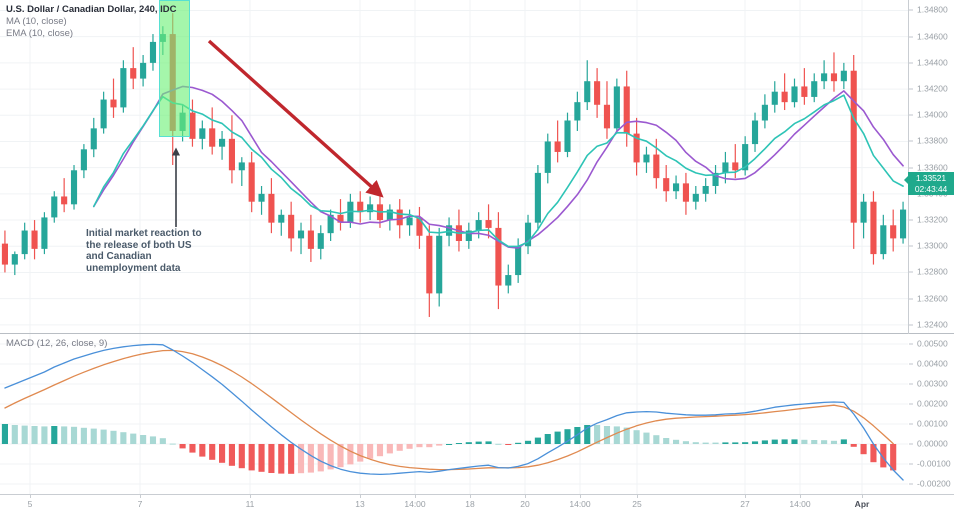 The height and width of the screenshot is (514, 954). Describe the element at coordinates (932, 271) in the screenshot. I see `price-tick-label: 1.32800` at that location.